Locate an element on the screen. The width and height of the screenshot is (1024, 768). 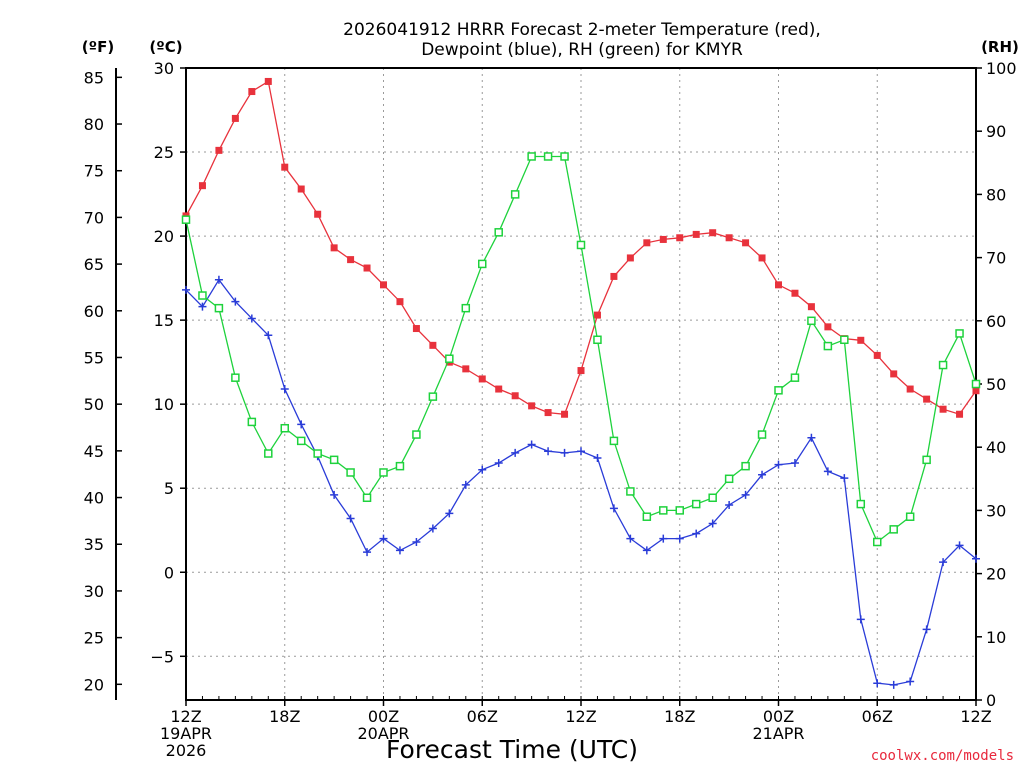
celsius-unit-label: (ºC) is located at coordinates (165, 47).